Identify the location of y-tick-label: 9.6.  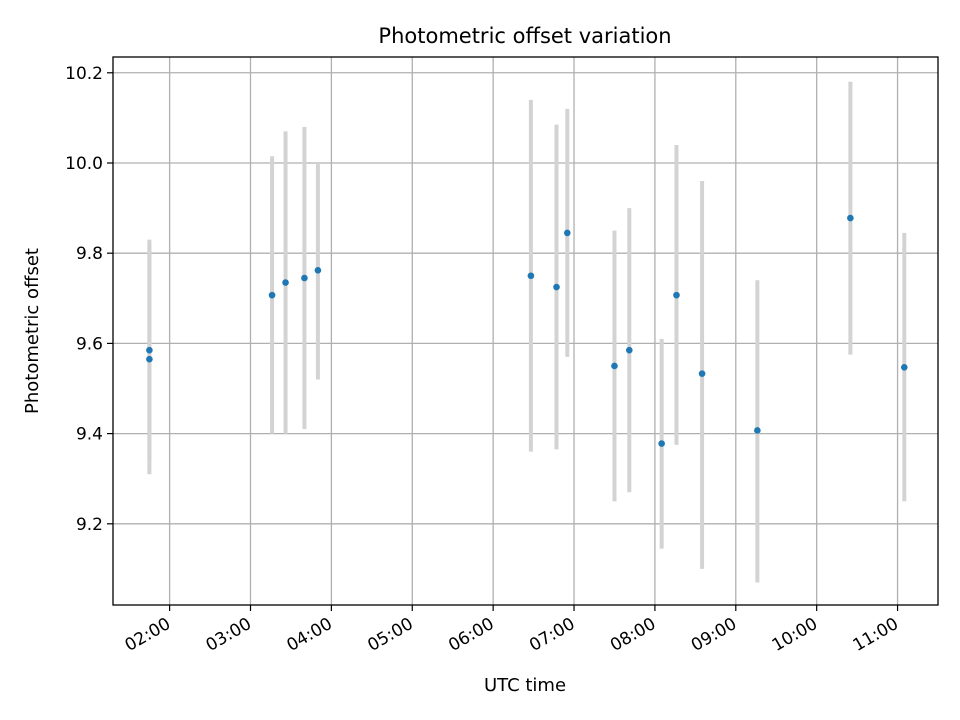
(89, 344).